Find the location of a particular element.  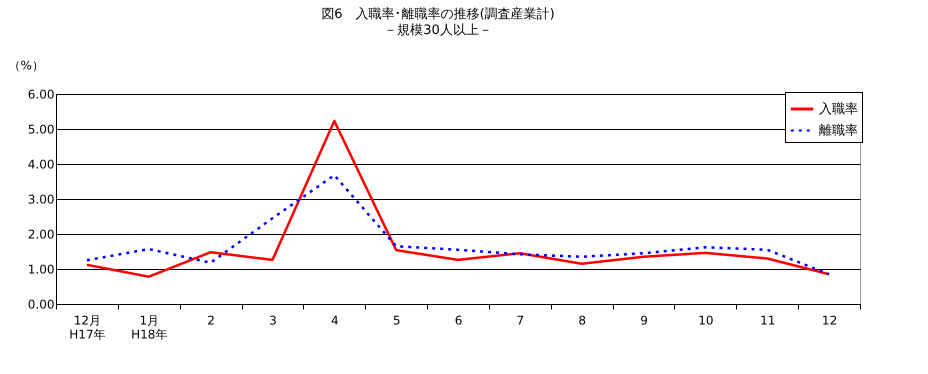

y-tick-label: 2.00 is located at coordinates (41, 235).